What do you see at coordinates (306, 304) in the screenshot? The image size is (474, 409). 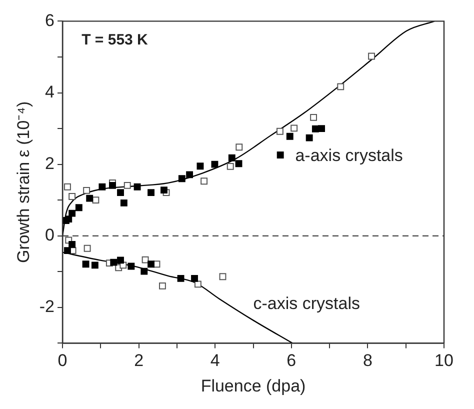 I see `annotation: c-axis crystals` at bounding box center [306, 304].